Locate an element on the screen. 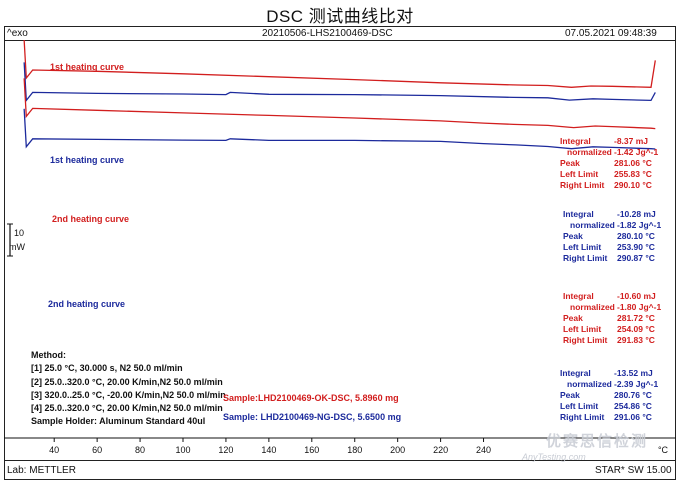 The width and height of the screenshot is (680, 484). x-tick-label: 140 is located at coordinates (269, 450).